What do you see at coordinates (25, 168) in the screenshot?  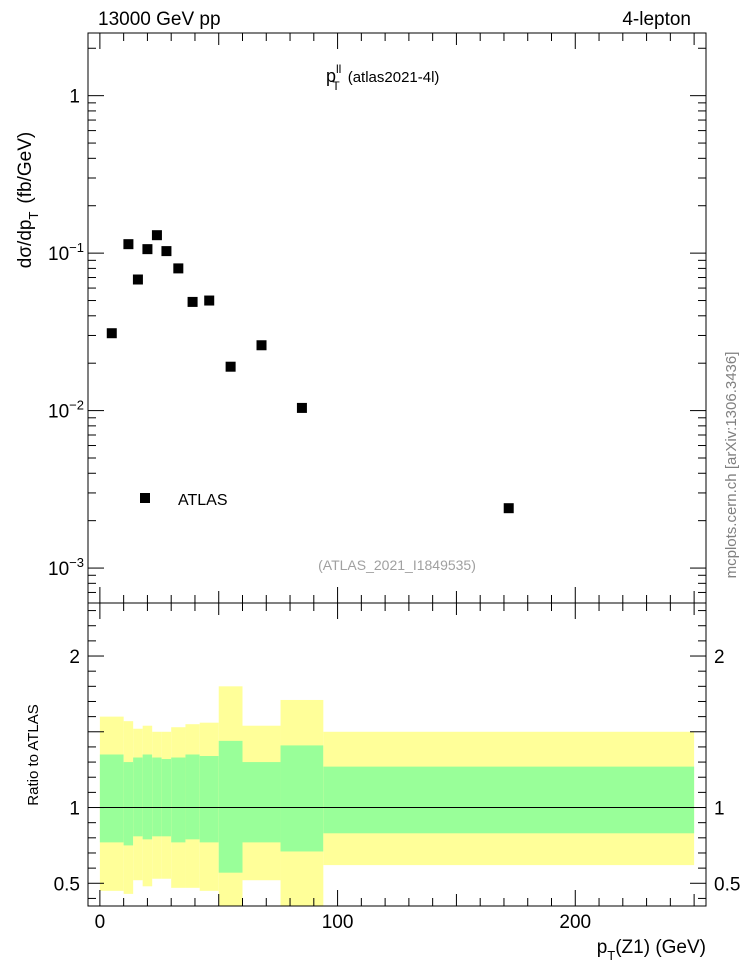 I see `top-y-label-rest: (fb/GeV)` at bounding box center [25, 168].